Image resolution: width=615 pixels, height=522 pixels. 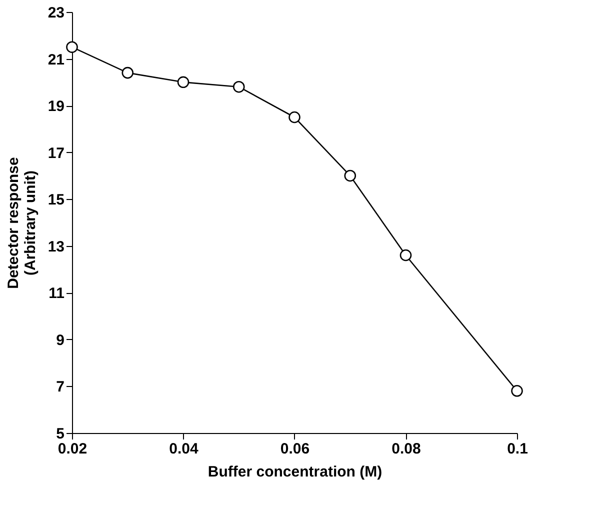 What do you see at coordinates (56, 247) in the screenshot?
I see `y-tick-label: 13` at bounding box center [56, 247].